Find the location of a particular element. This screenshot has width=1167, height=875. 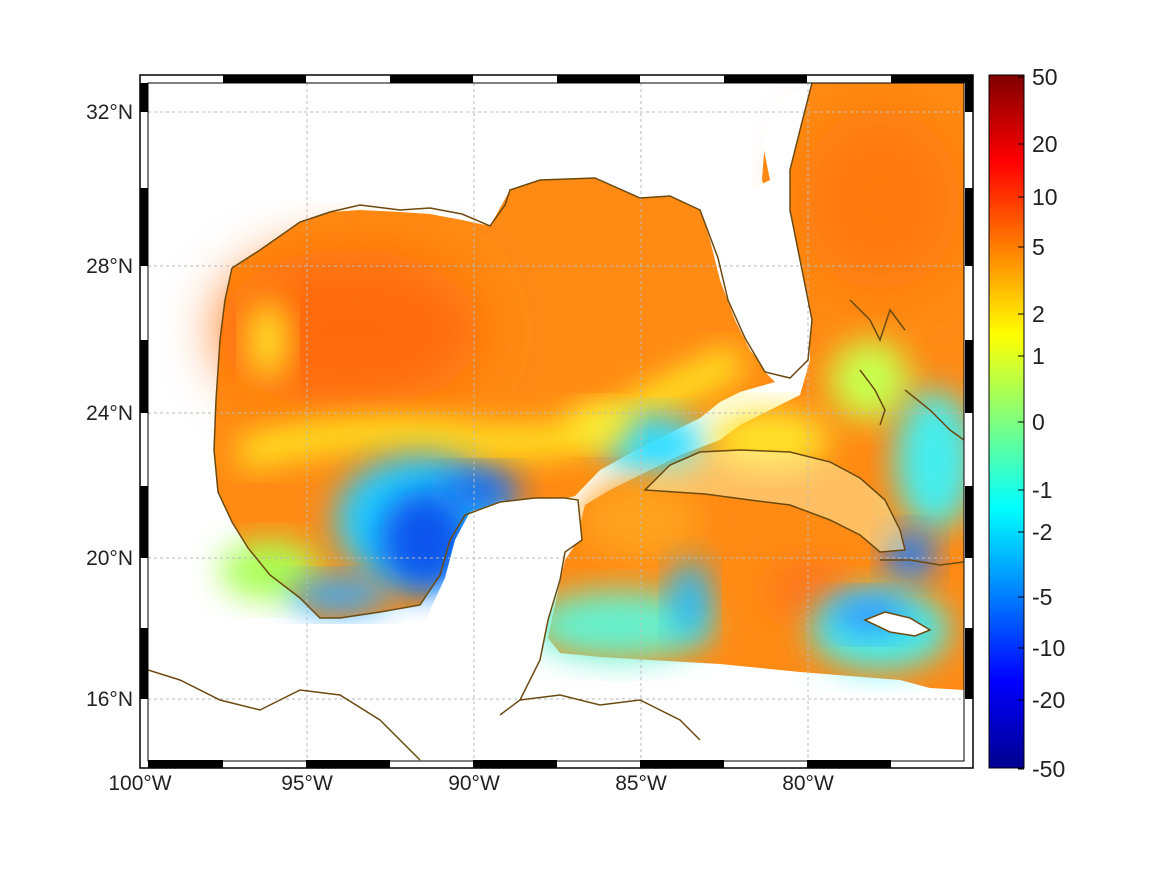

x-tick-label: 95°W is located at coordinates (307, 783).